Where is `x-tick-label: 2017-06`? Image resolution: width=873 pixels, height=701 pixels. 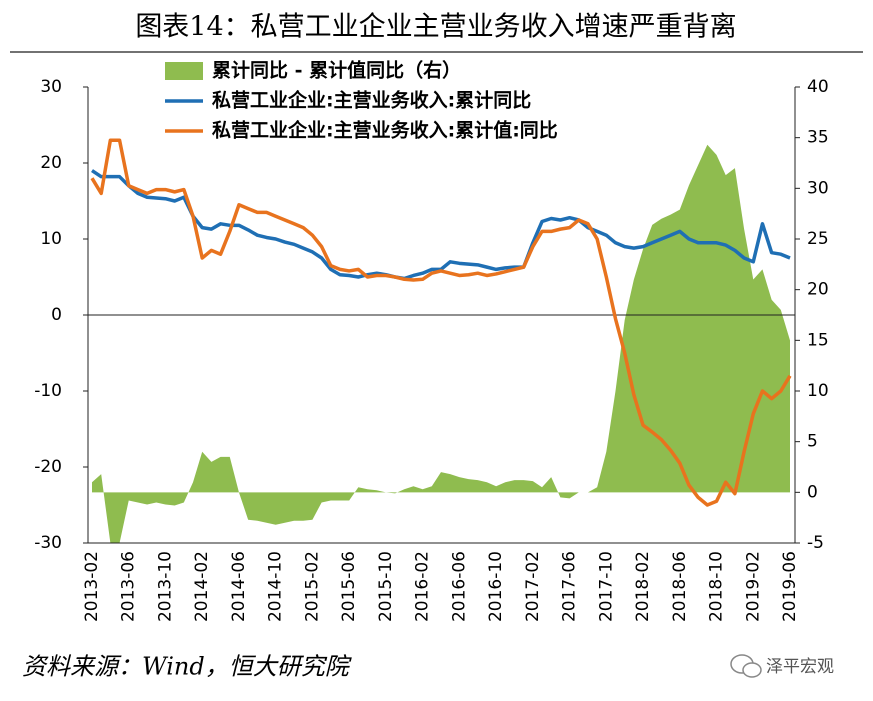 x-tick-label: 2017-06 is located at coordinates (570, 586).